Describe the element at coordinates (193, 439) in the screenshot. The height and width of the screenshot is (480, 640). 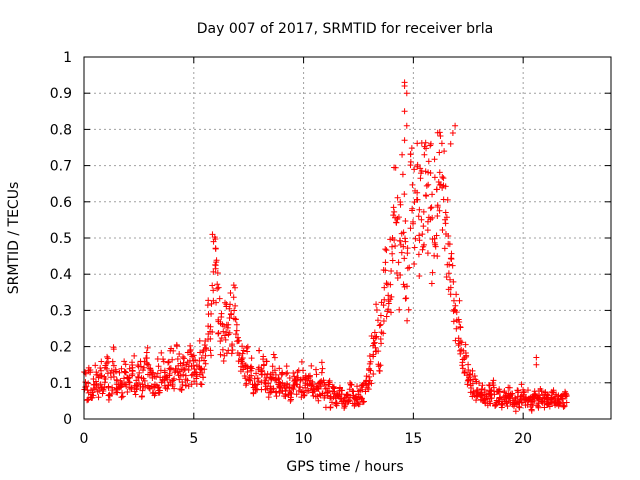
I see `x-tick-label: 5` at that location.